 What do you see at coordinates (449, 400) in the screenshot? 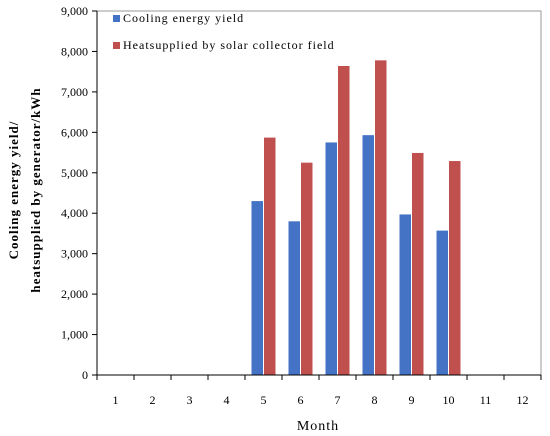
I see `x-tick-label: 10` at bounding box center [449, 400].